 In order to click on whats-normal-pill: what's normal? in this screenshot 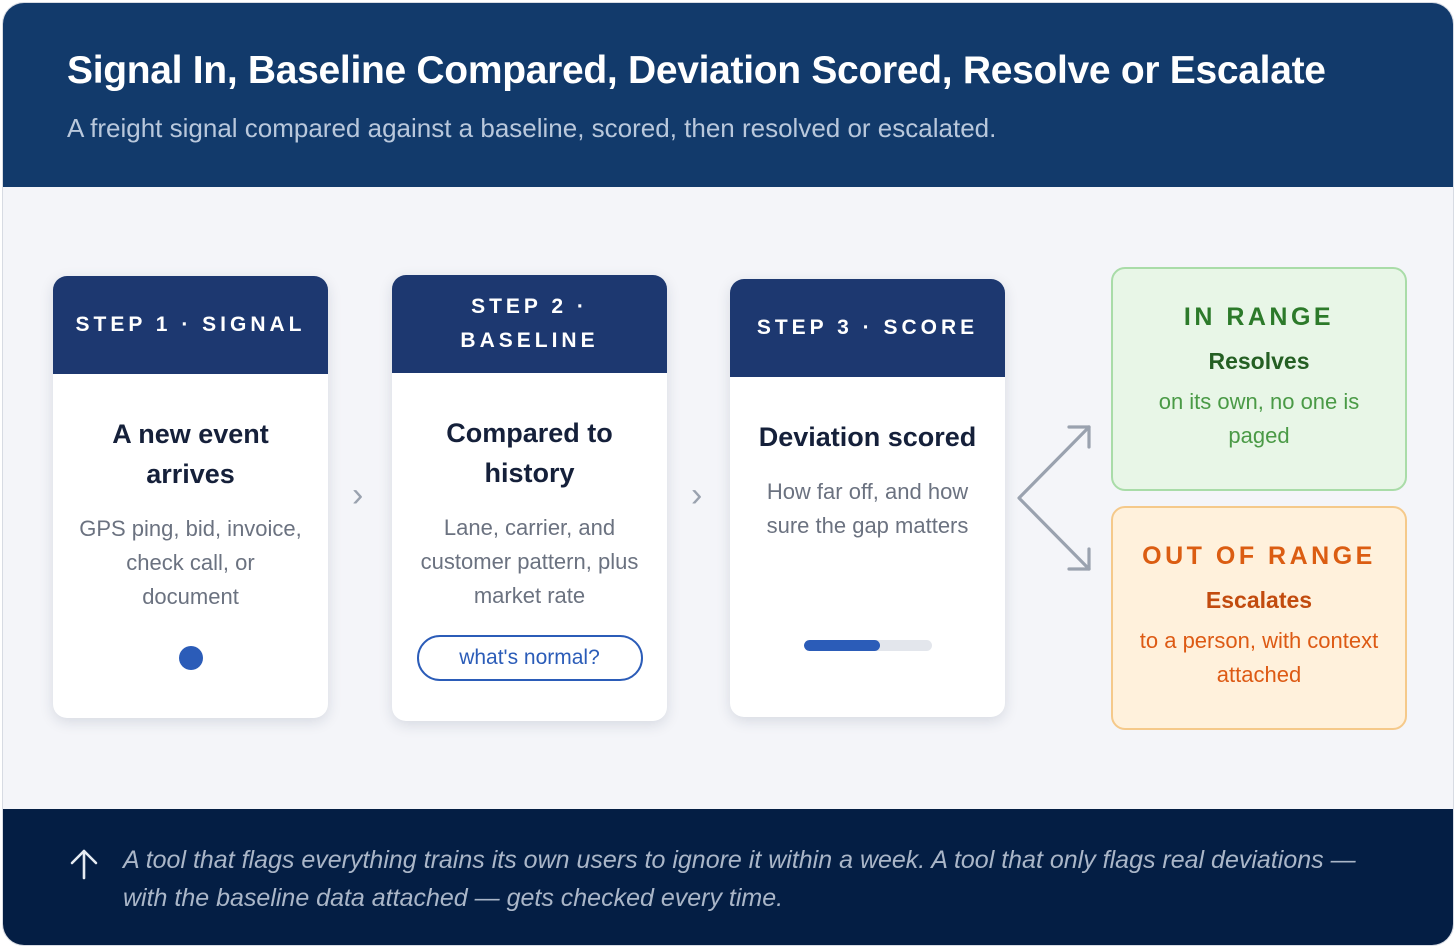, I will do `click(529, 658)`.